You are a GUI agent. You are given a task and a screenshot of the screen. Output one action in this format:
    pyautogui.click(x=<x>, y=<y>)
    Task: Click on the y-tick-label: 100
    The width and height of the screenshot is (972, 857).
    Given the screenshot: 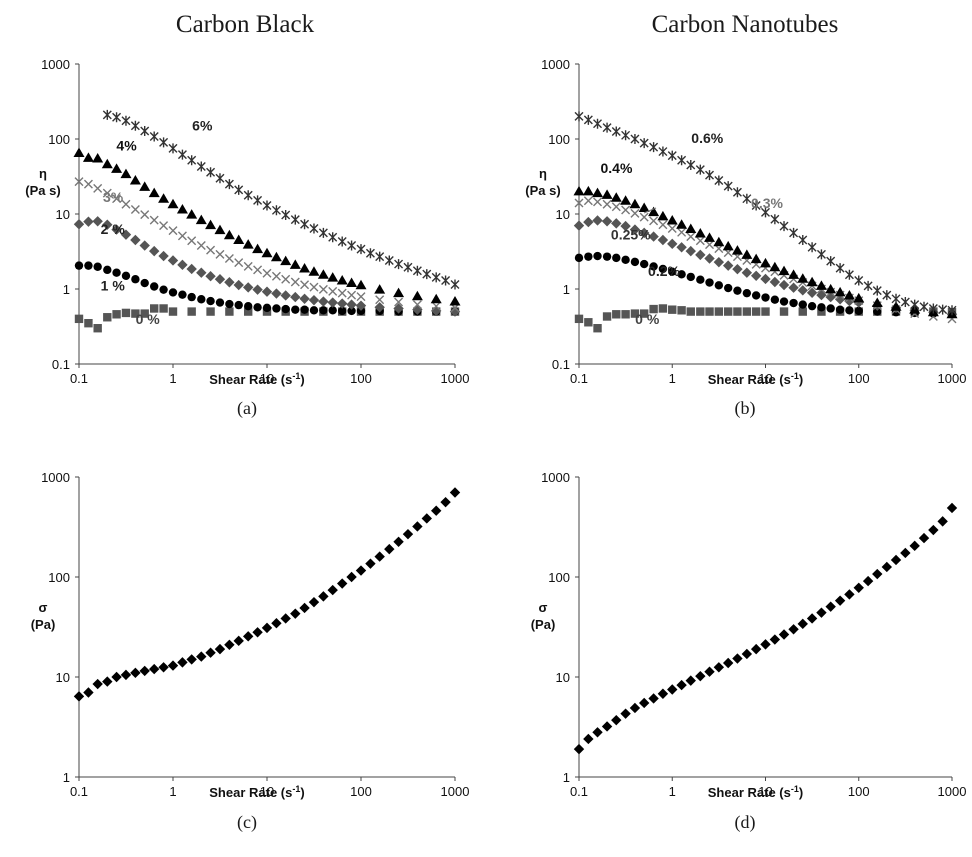 What is the action you would take?
    pyautogui.click(x=59, y=139)
    